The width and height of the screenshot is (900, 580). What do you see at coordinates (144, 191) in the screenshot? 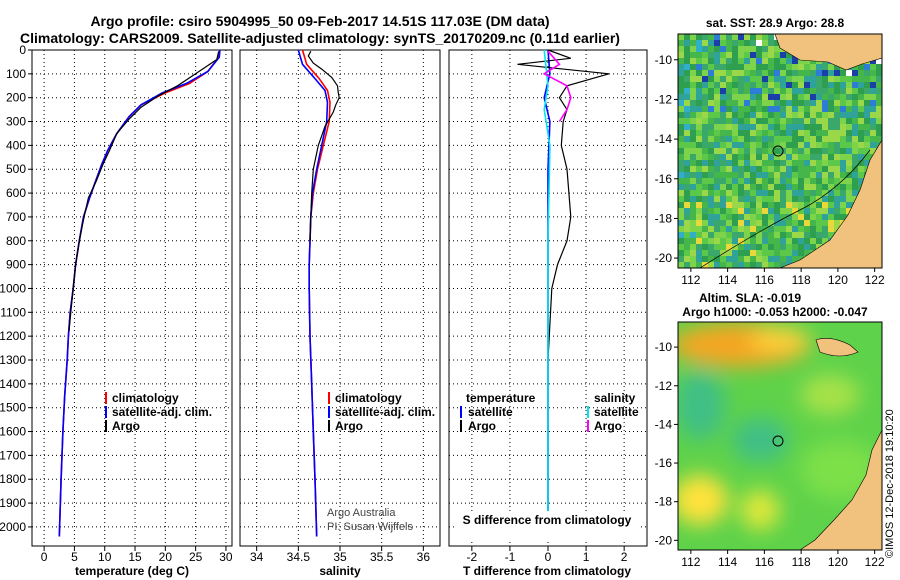
I see `series-argo` at bounding box center [144, 191].